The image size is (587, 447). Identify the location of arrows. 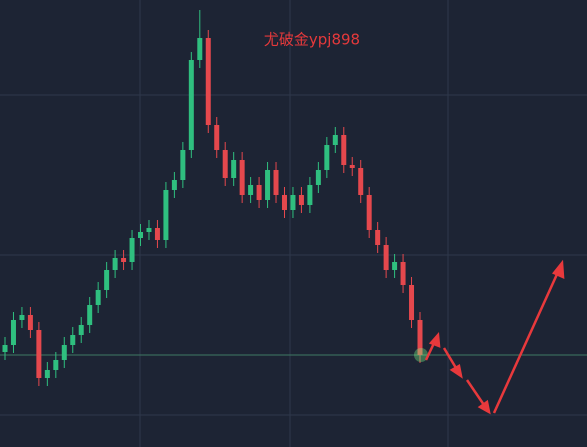
(494, 337).